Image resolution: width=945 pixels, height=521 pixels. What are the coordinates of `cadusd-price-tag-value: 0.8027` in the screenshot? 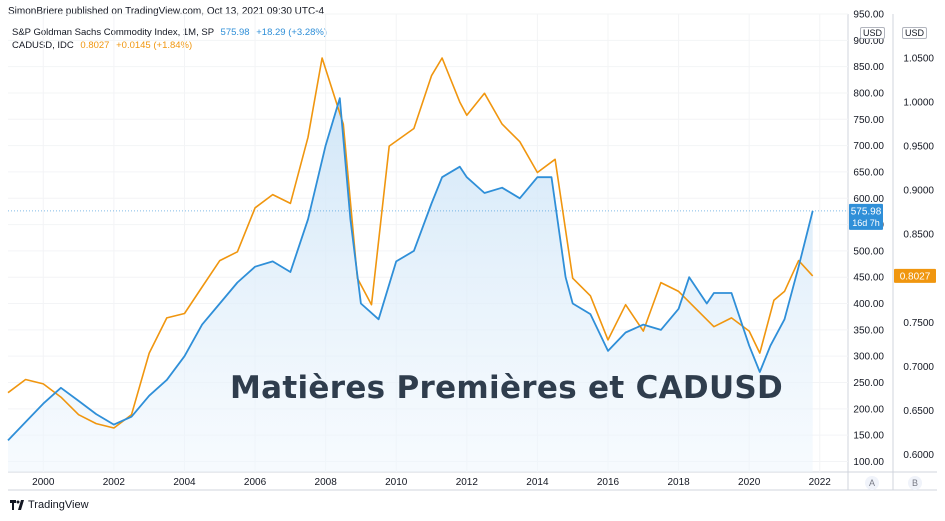 It's located at (915, 276).